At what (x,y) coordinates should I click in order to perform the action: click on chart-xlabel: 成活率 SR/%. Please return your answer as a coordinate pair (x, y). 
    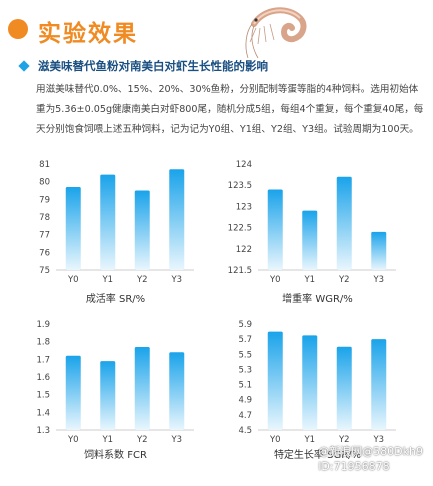
    Looking at the image, I should click on (115, 299).